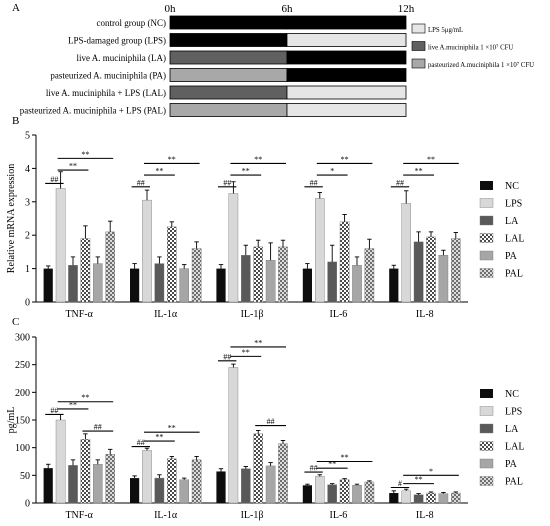  What do you see at coordinates (73, 166) in the screenshot?
I see `significance-label-1: **` at bounding box center [73, 166].